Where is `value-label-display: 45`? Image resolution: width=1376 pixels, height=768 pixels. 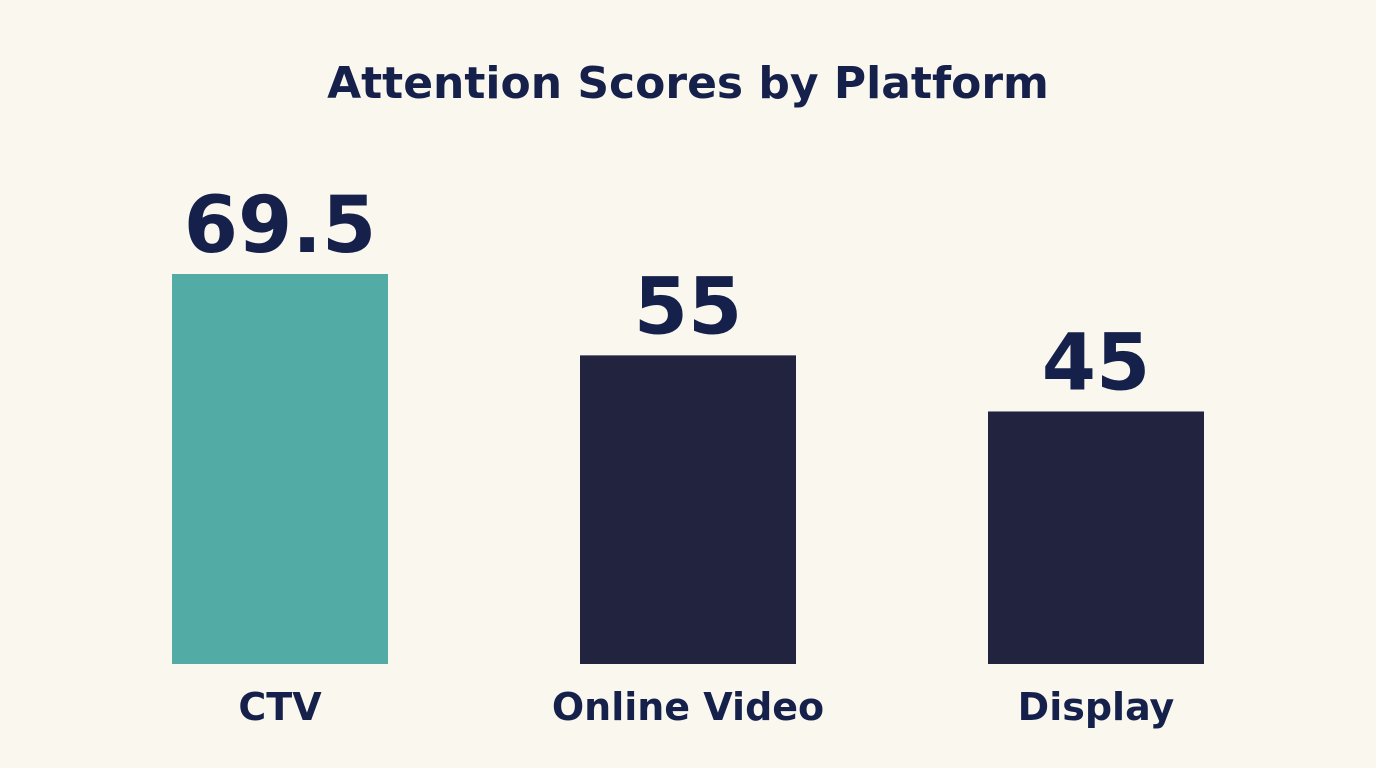
value-label-display: 45 is located at coordinates (1096, 363).